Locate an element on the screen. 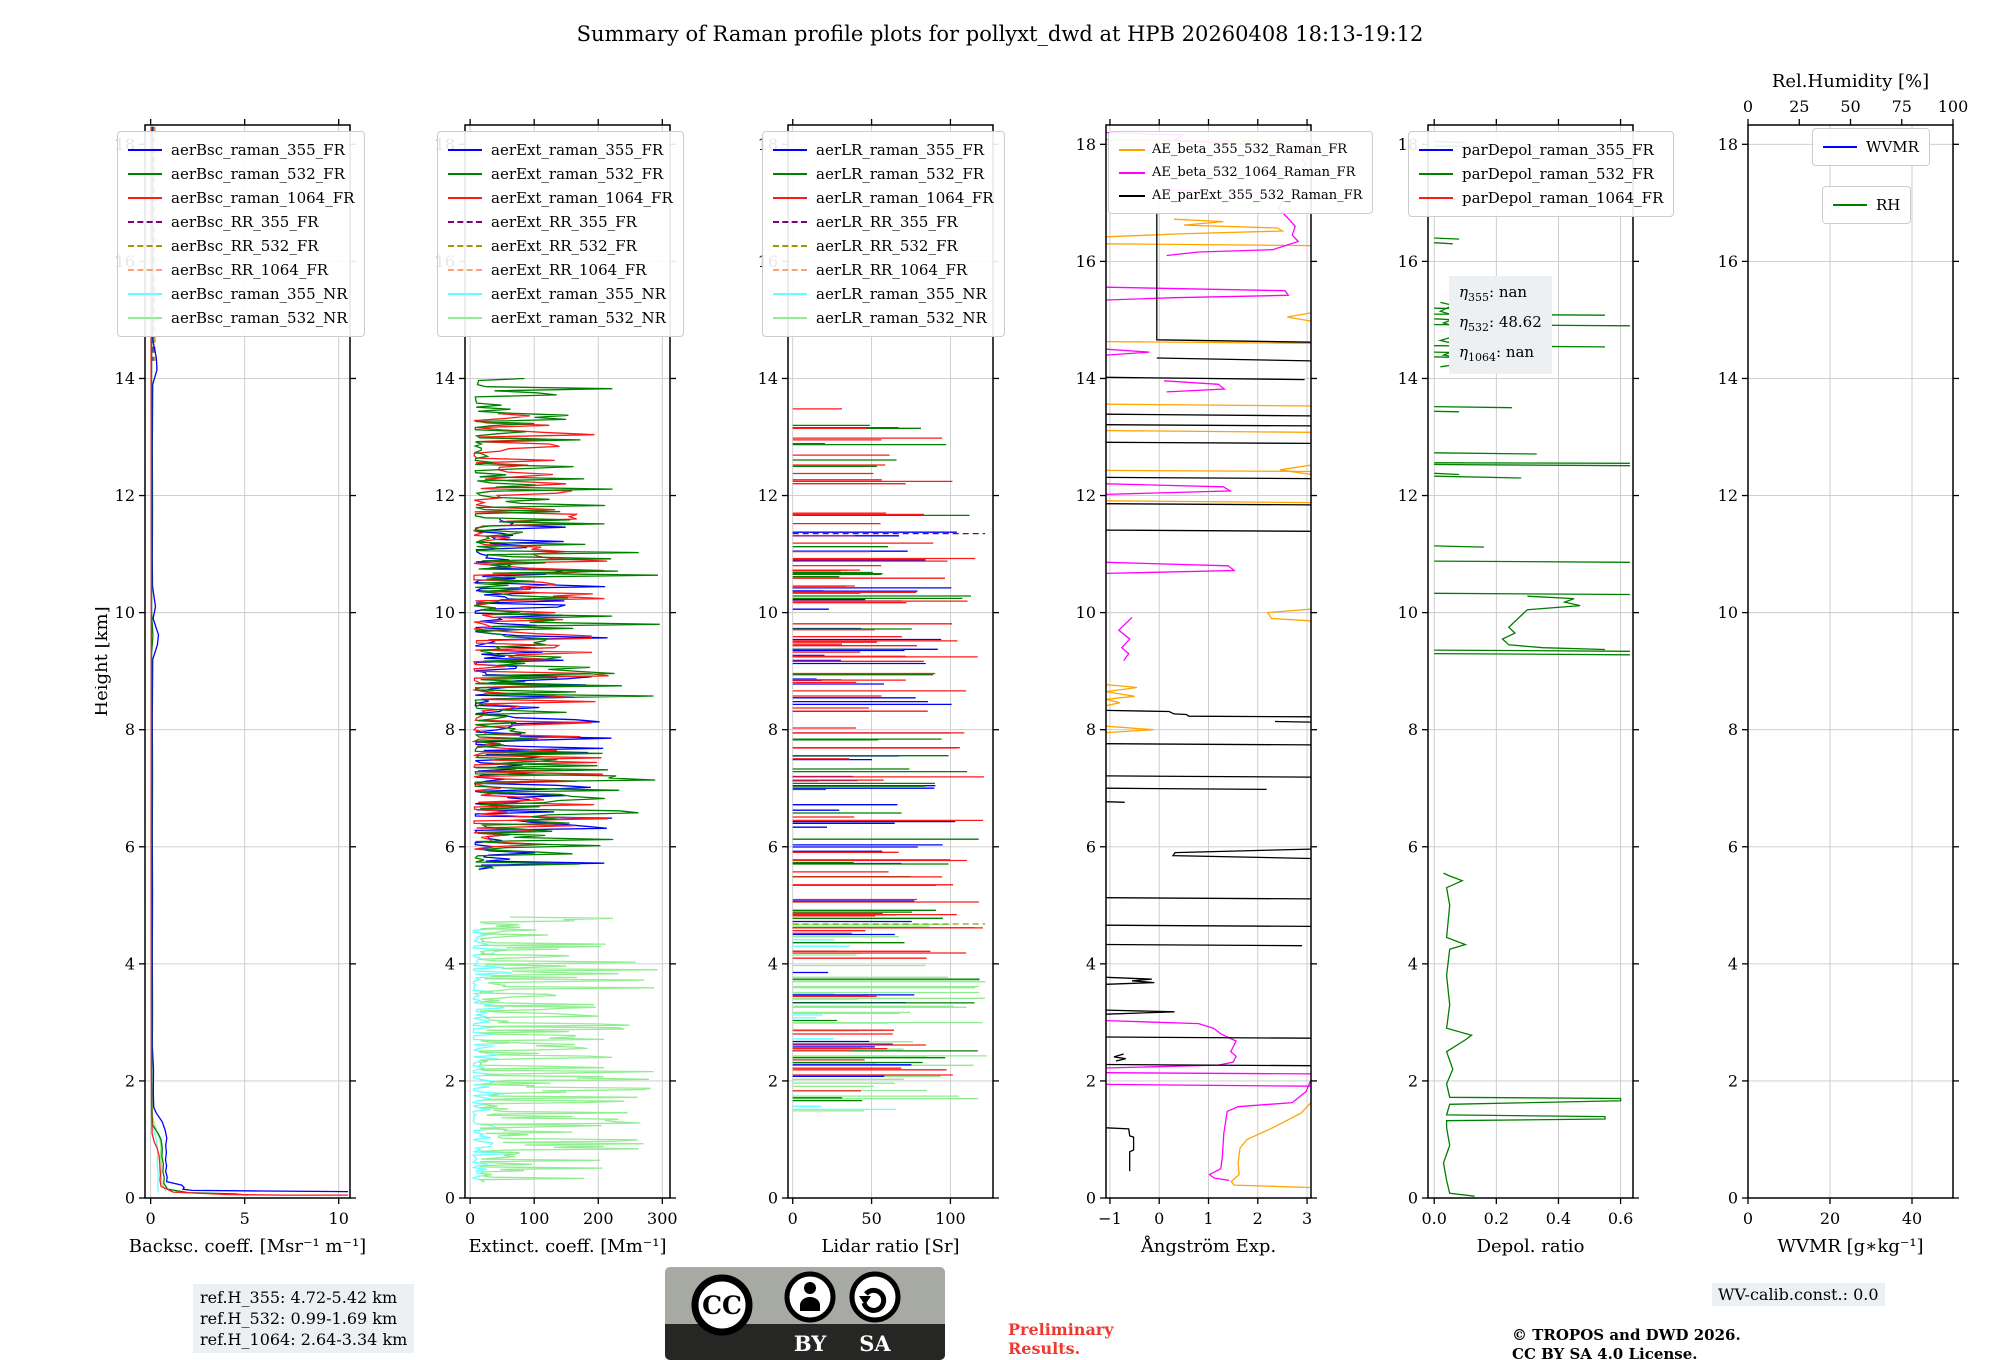 Image resolution: width=2000 pixels, height=1360 pixels. legend-label: RH is located at coordinates (1888, 205).